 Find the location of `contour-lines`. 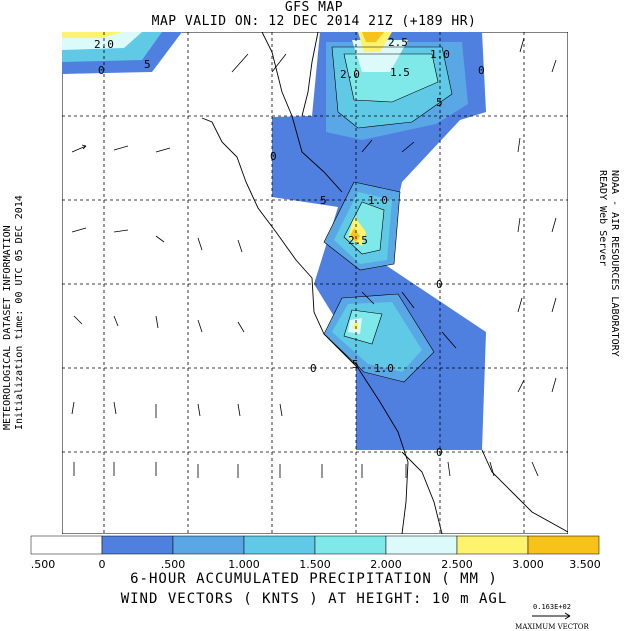

contour-lines is located at coordinates (388, 214).